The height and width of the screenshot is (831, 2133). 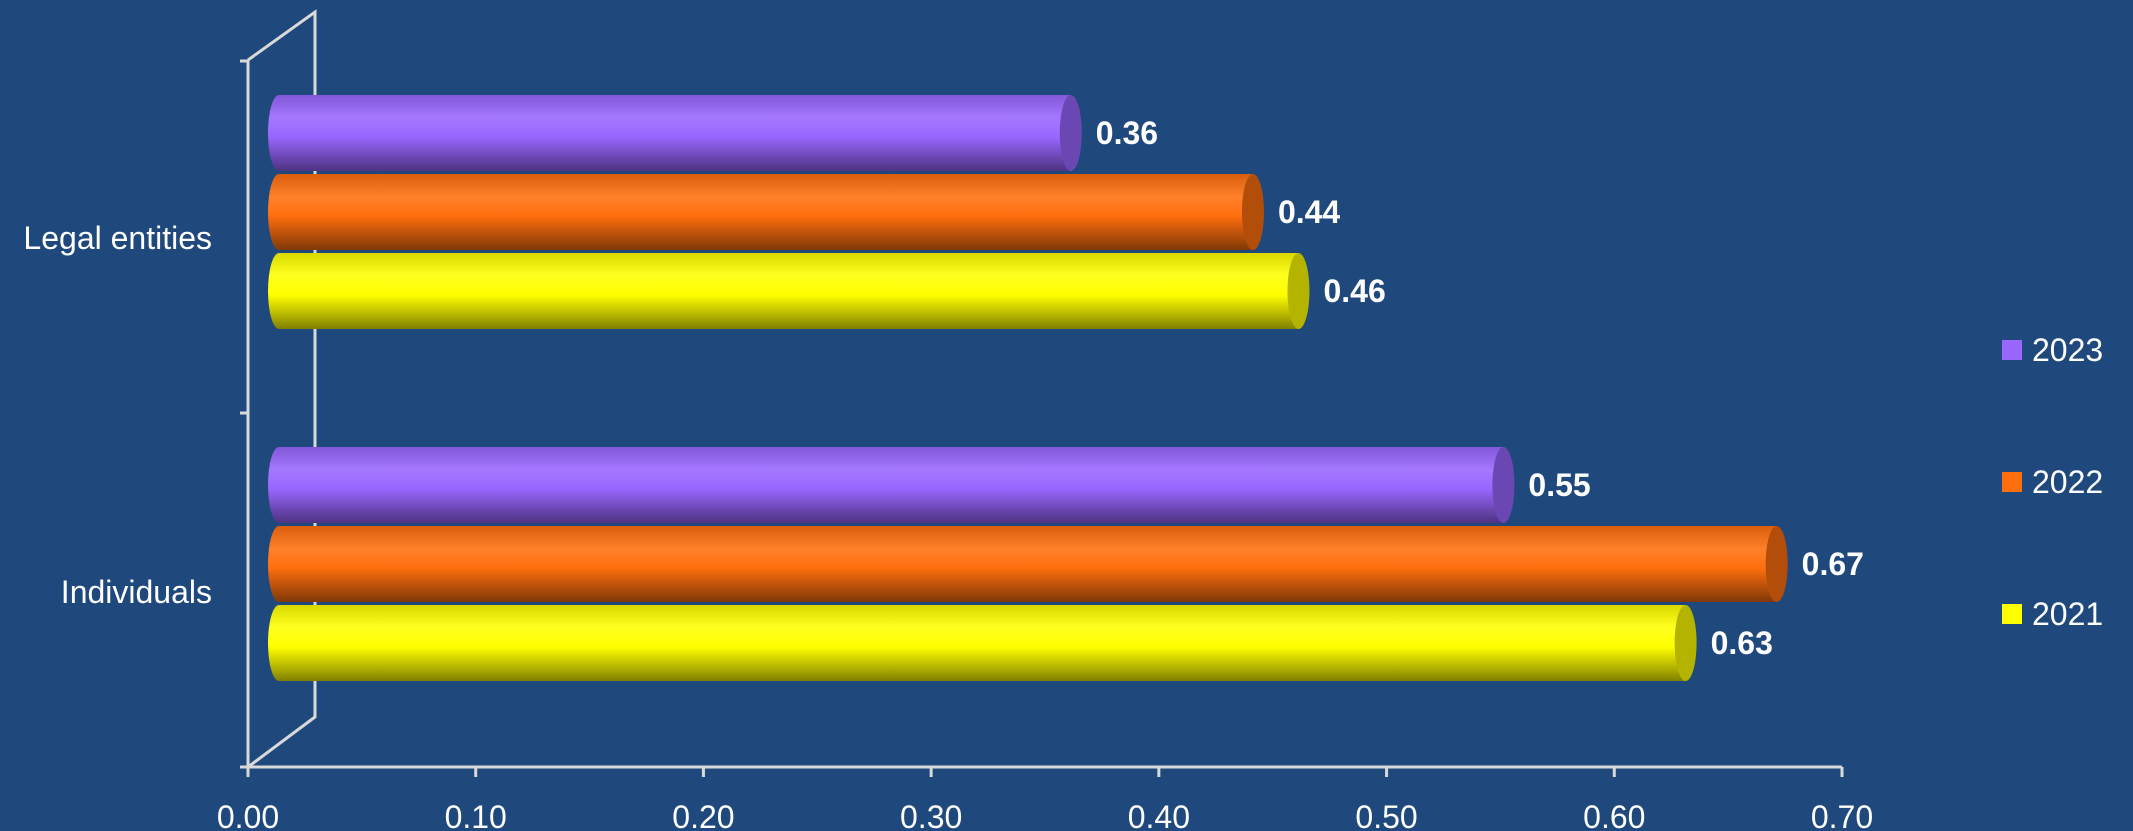 I want to click on bar-cap-legal-entities-2021, so click(x=1298, y=291).